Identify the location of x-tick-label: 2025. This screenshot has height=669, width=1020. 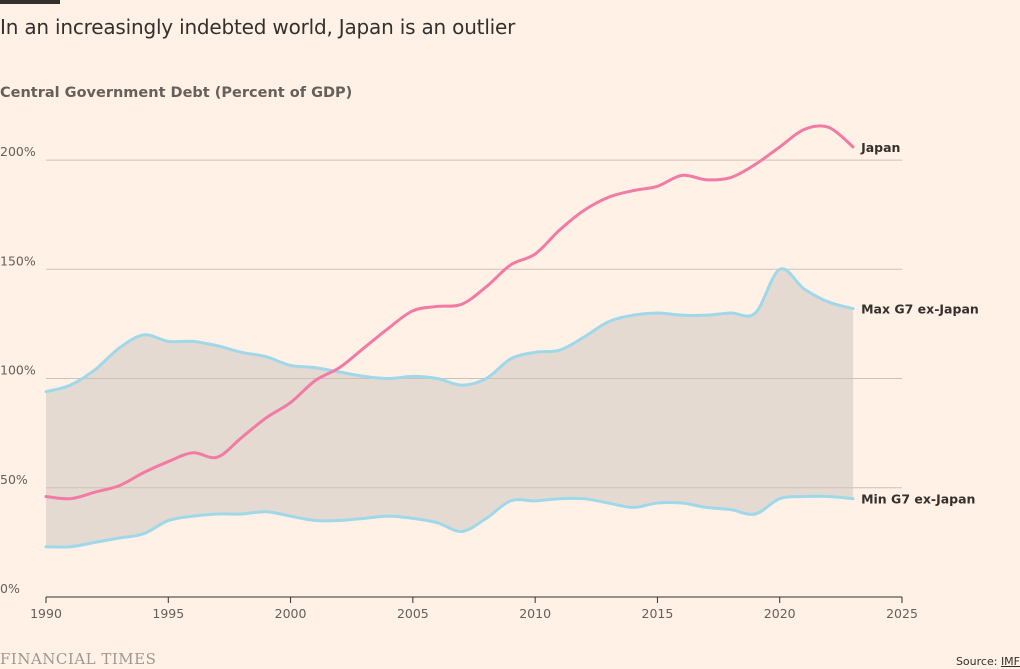
(902, 613).